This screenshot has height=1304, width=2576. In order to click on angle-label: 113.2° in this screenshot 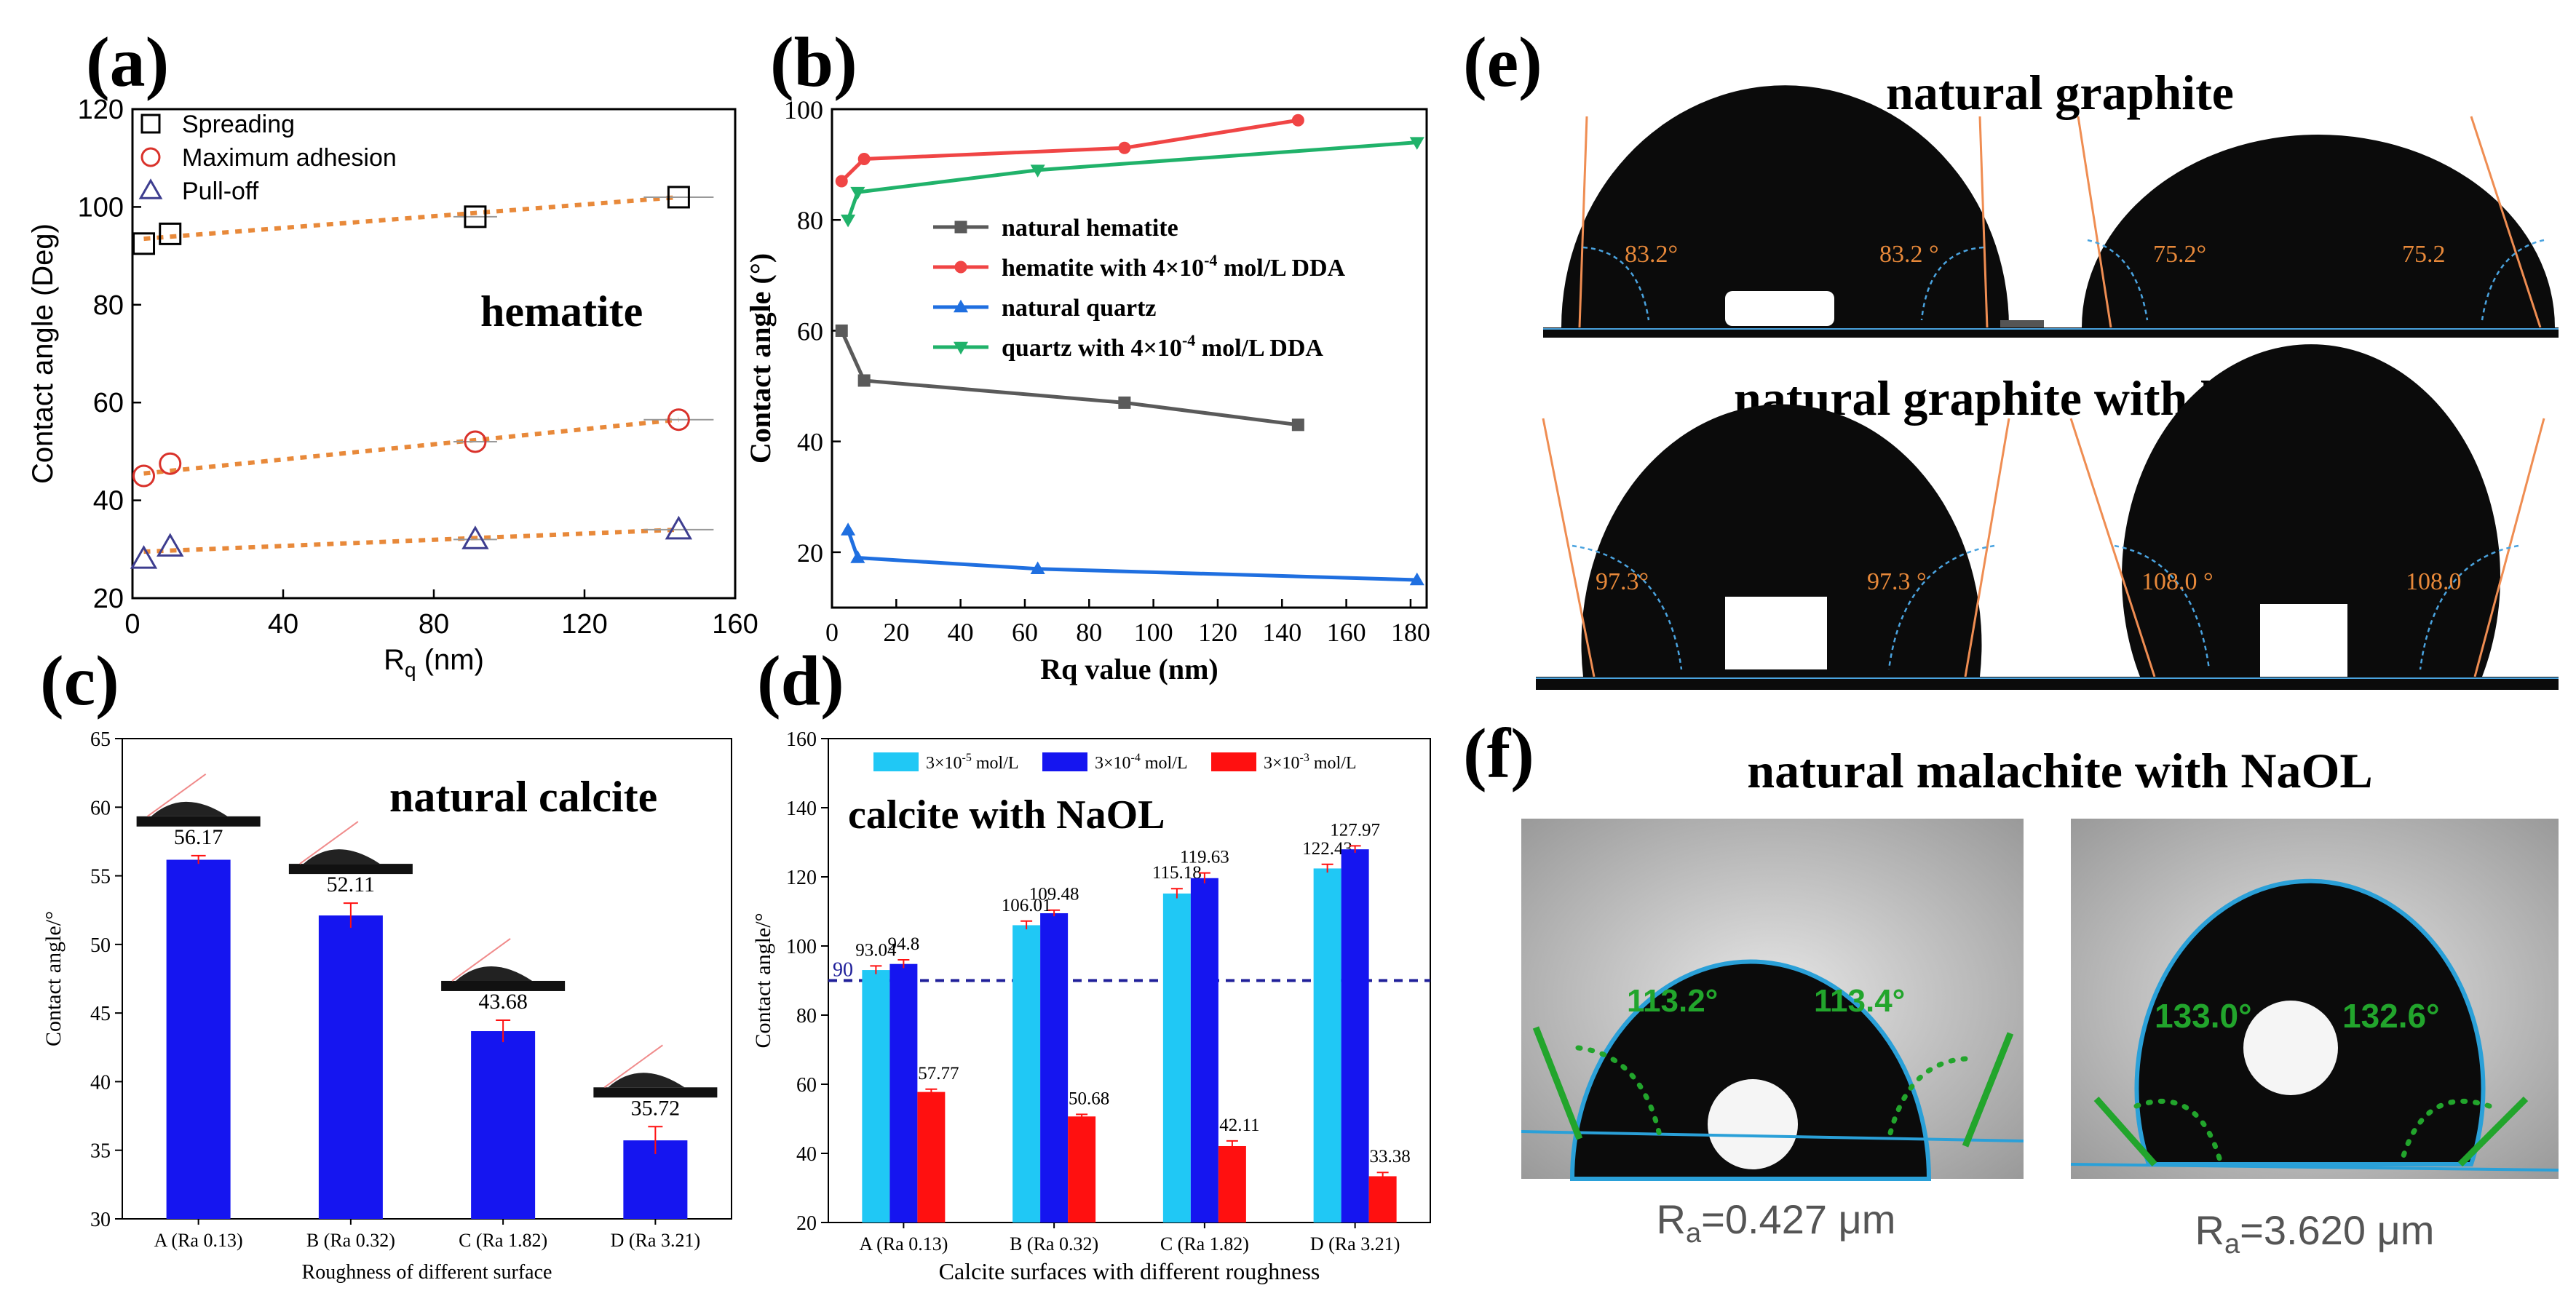, I will do `click(1672, 1001)`.